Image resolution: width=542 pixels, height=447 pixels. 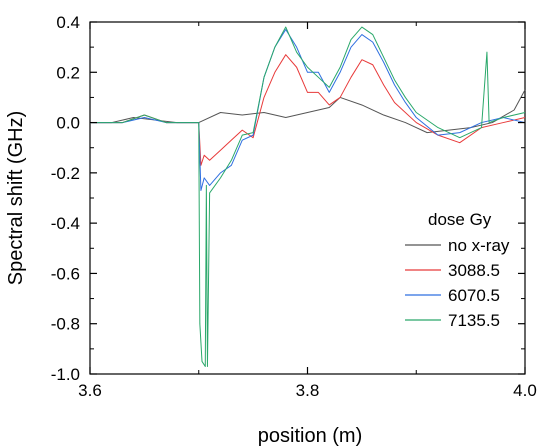 I want to click on series-line-no-x-ray, so click(x=308, y=111).